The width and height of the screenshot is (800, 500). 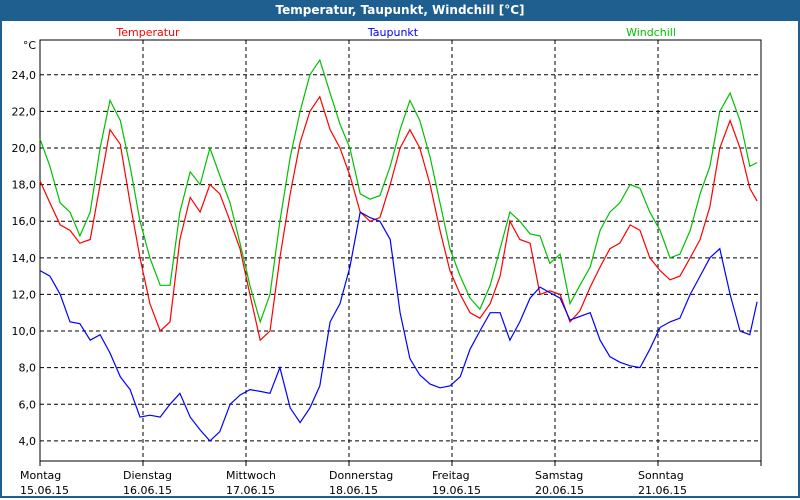 What do you see at coordinates (24, 258) in the screenshot?
I see `y-tick-label: 14,0` at bounding box center [24, 258].